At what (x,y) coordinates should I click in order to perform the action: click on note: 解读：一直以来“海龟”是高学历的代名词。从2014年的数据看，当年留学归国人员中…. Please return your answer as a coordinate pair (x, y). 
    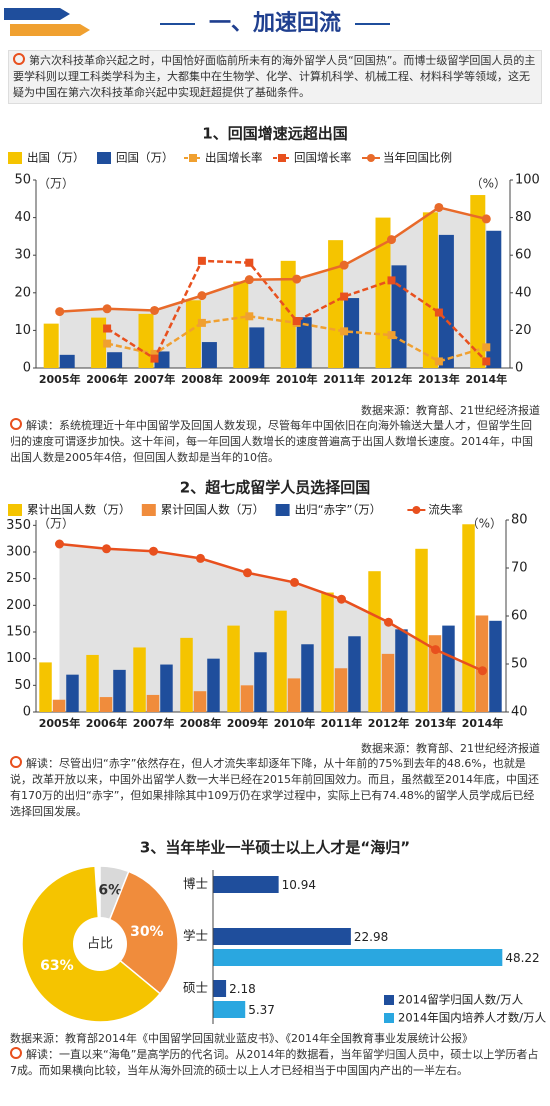
    Looking at the image, I should click on (274, 1062).